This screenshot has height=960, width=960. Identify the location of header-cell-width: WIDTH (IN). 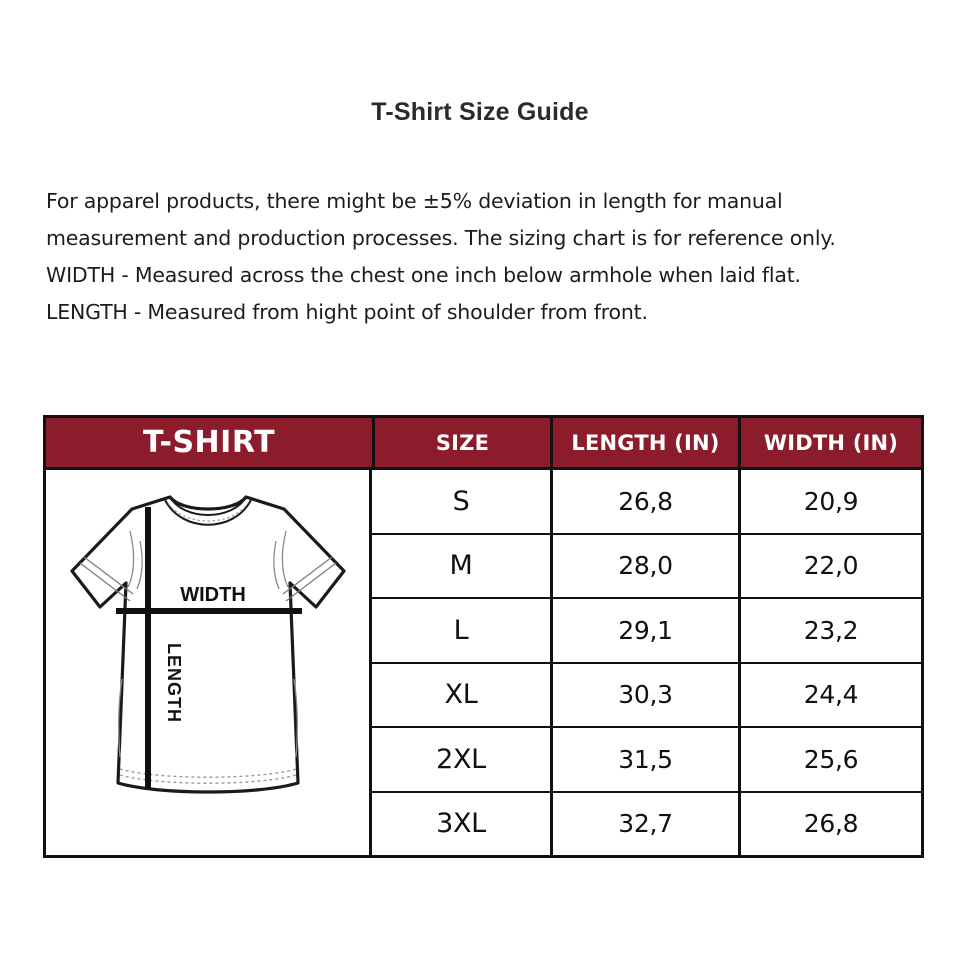
(829, 442).